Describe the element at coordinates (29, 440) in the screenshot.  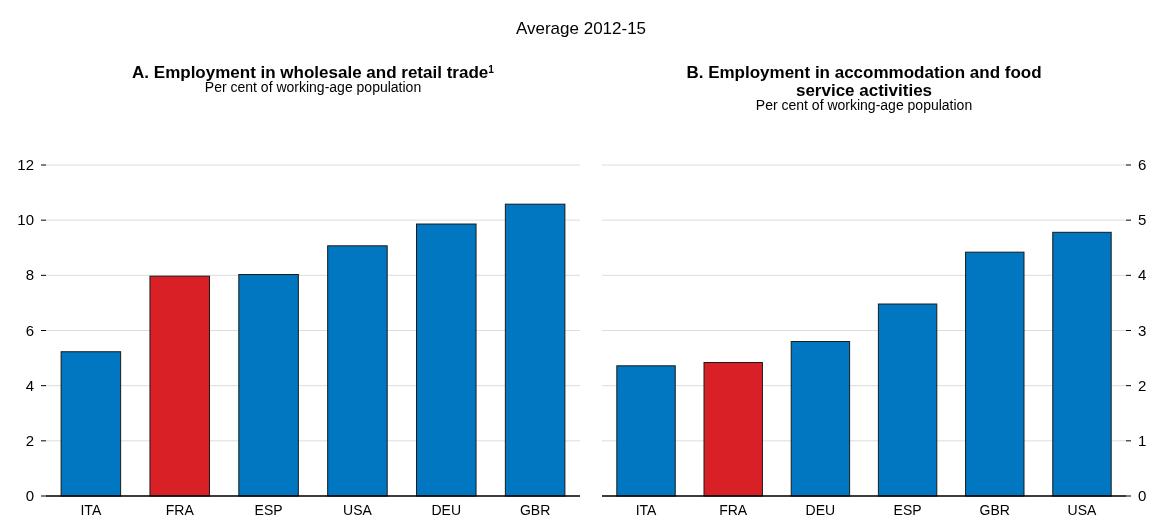
I see `y-tick-label: 2` at that location.